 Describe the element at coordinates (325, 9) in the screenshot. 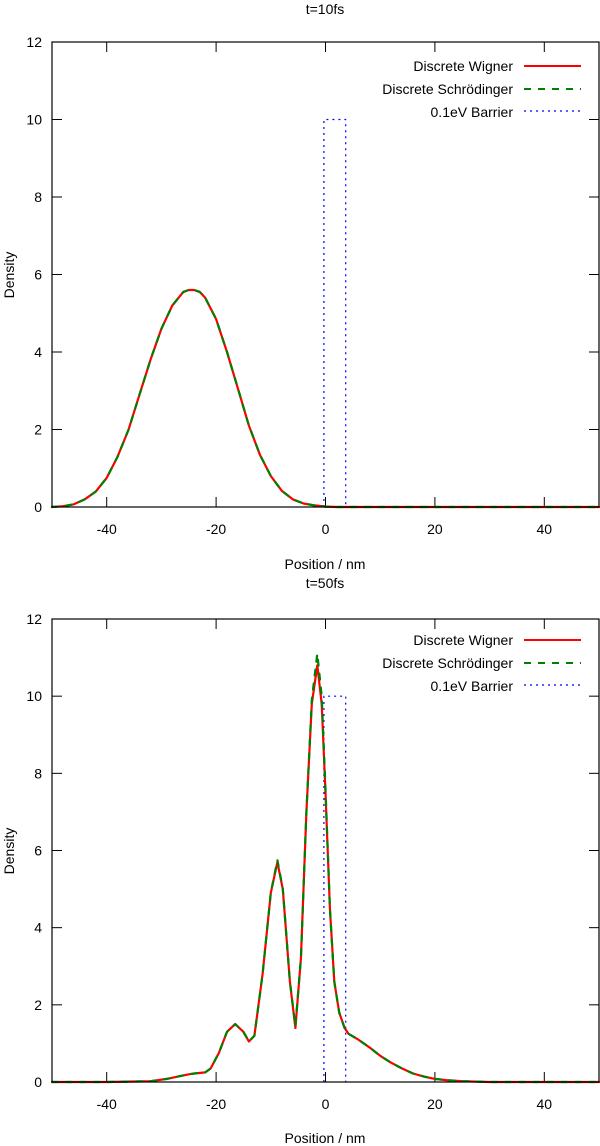

I see `plot-title: t=10fs` at that location.